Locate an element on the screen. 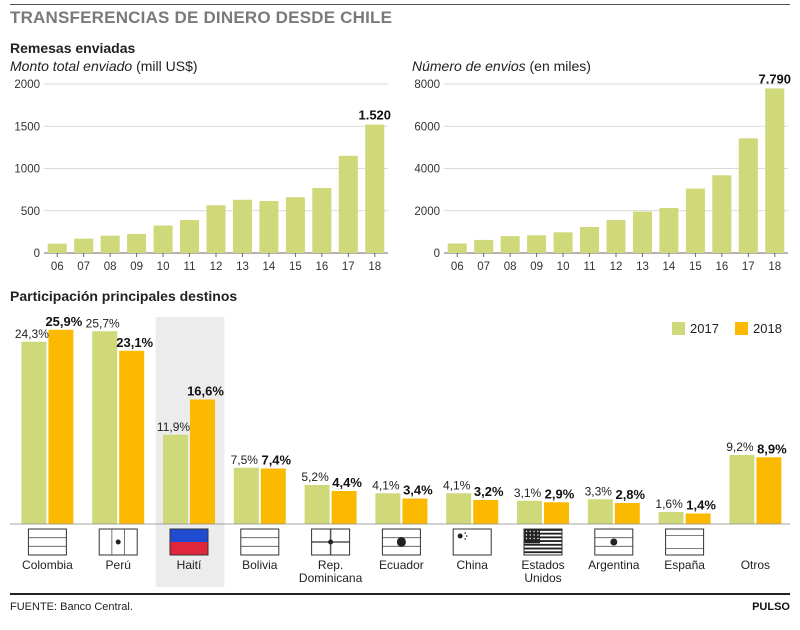  envios-xtick-label: 15 is located at coordinates (695, 267).